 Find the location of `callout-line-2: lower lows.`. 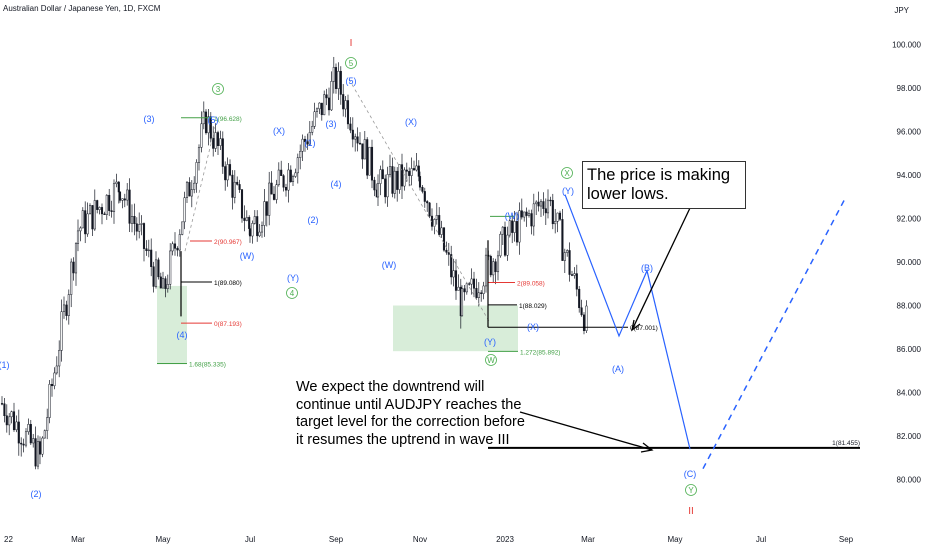

callout-line-2: lower lows. is located at coordinates (628, 194).